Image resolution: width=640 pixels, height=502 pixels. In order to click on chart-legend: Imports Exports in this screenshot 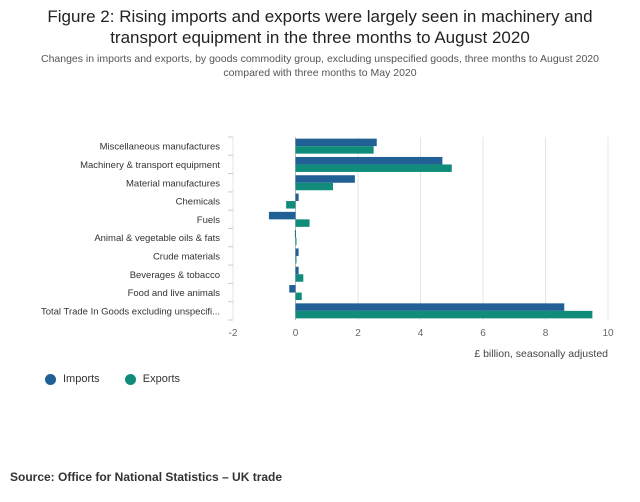, I will do `click(123, 380)`.